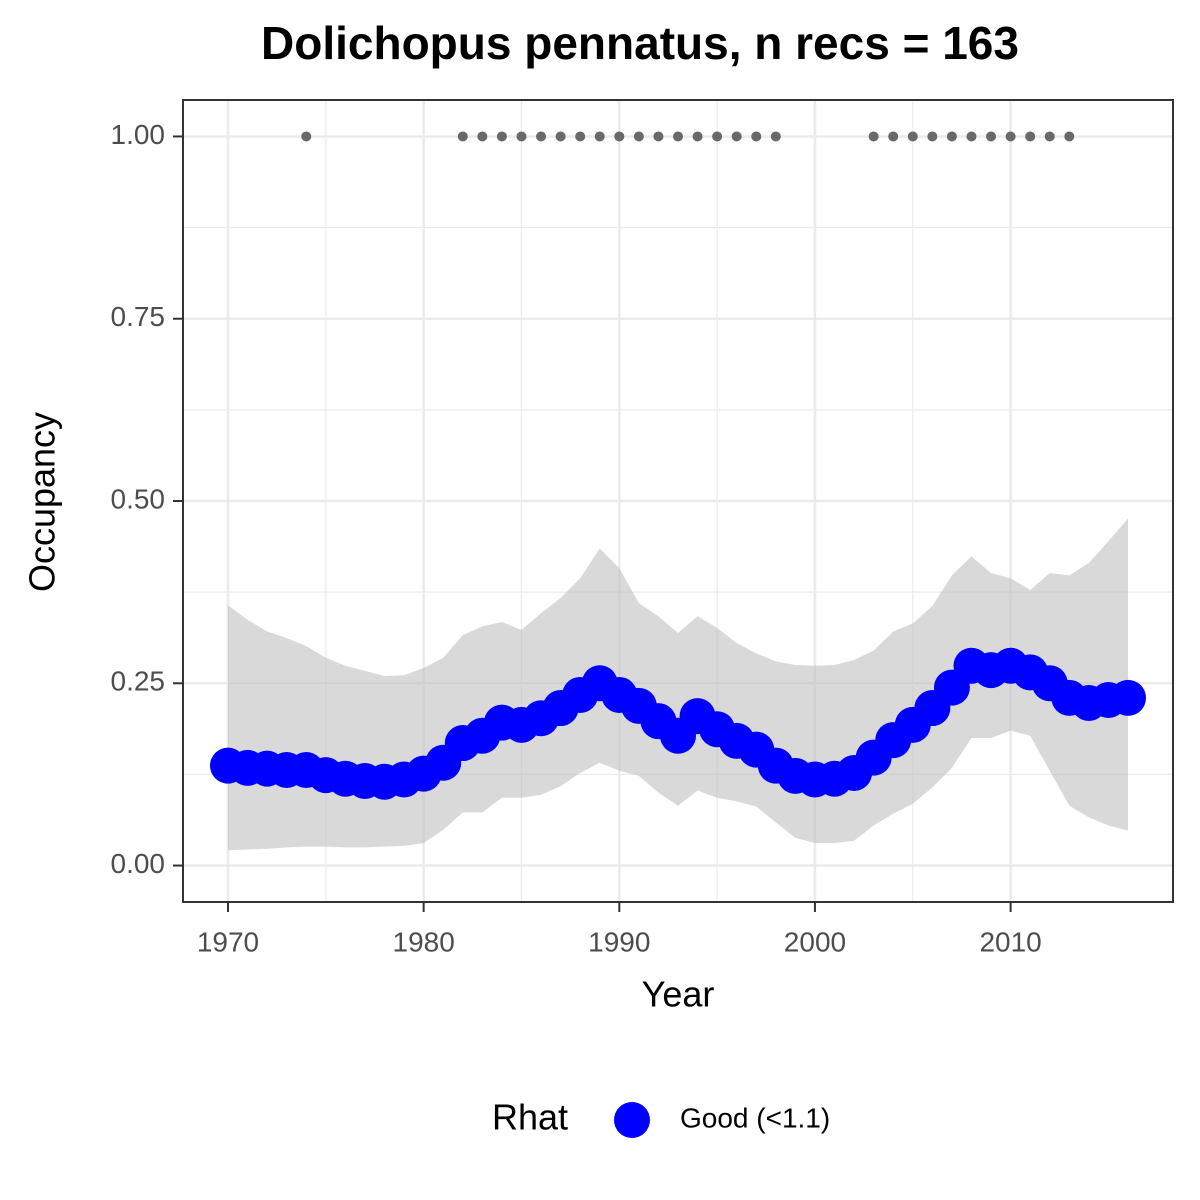  I want to click on legend-title: Rhat, so click(530, 1117).